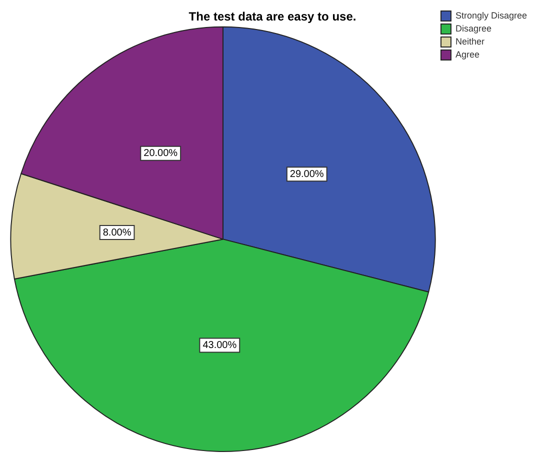 The image size is (545, 464). What do you see at coordinates (307, 174) in the screenshot?
I see `data-label: 29.00%` at bounding box center [307, 174].